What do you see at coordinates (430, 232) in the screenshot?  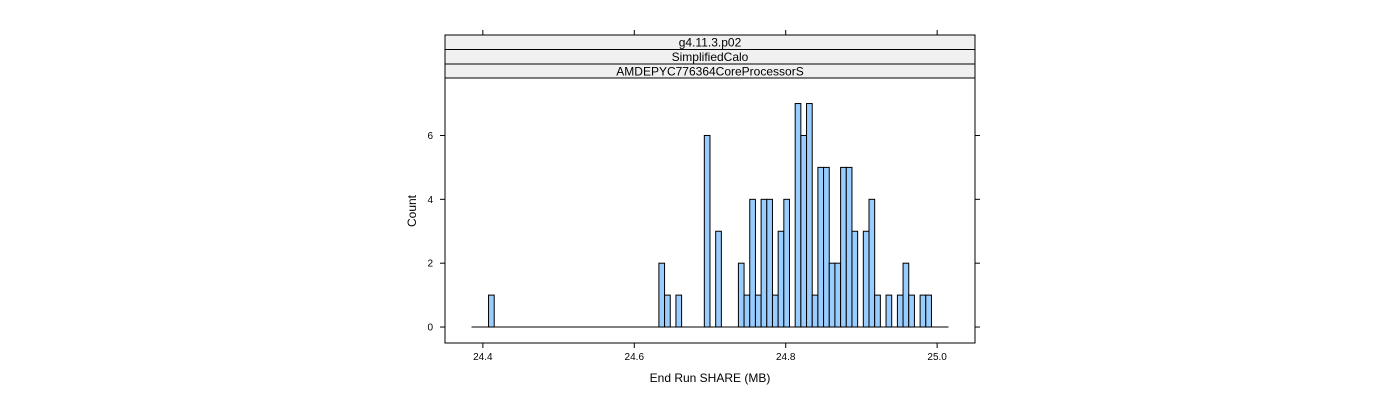 I see `y-tick-labels: 0 2 4 6` at bounding box center [430, 232].